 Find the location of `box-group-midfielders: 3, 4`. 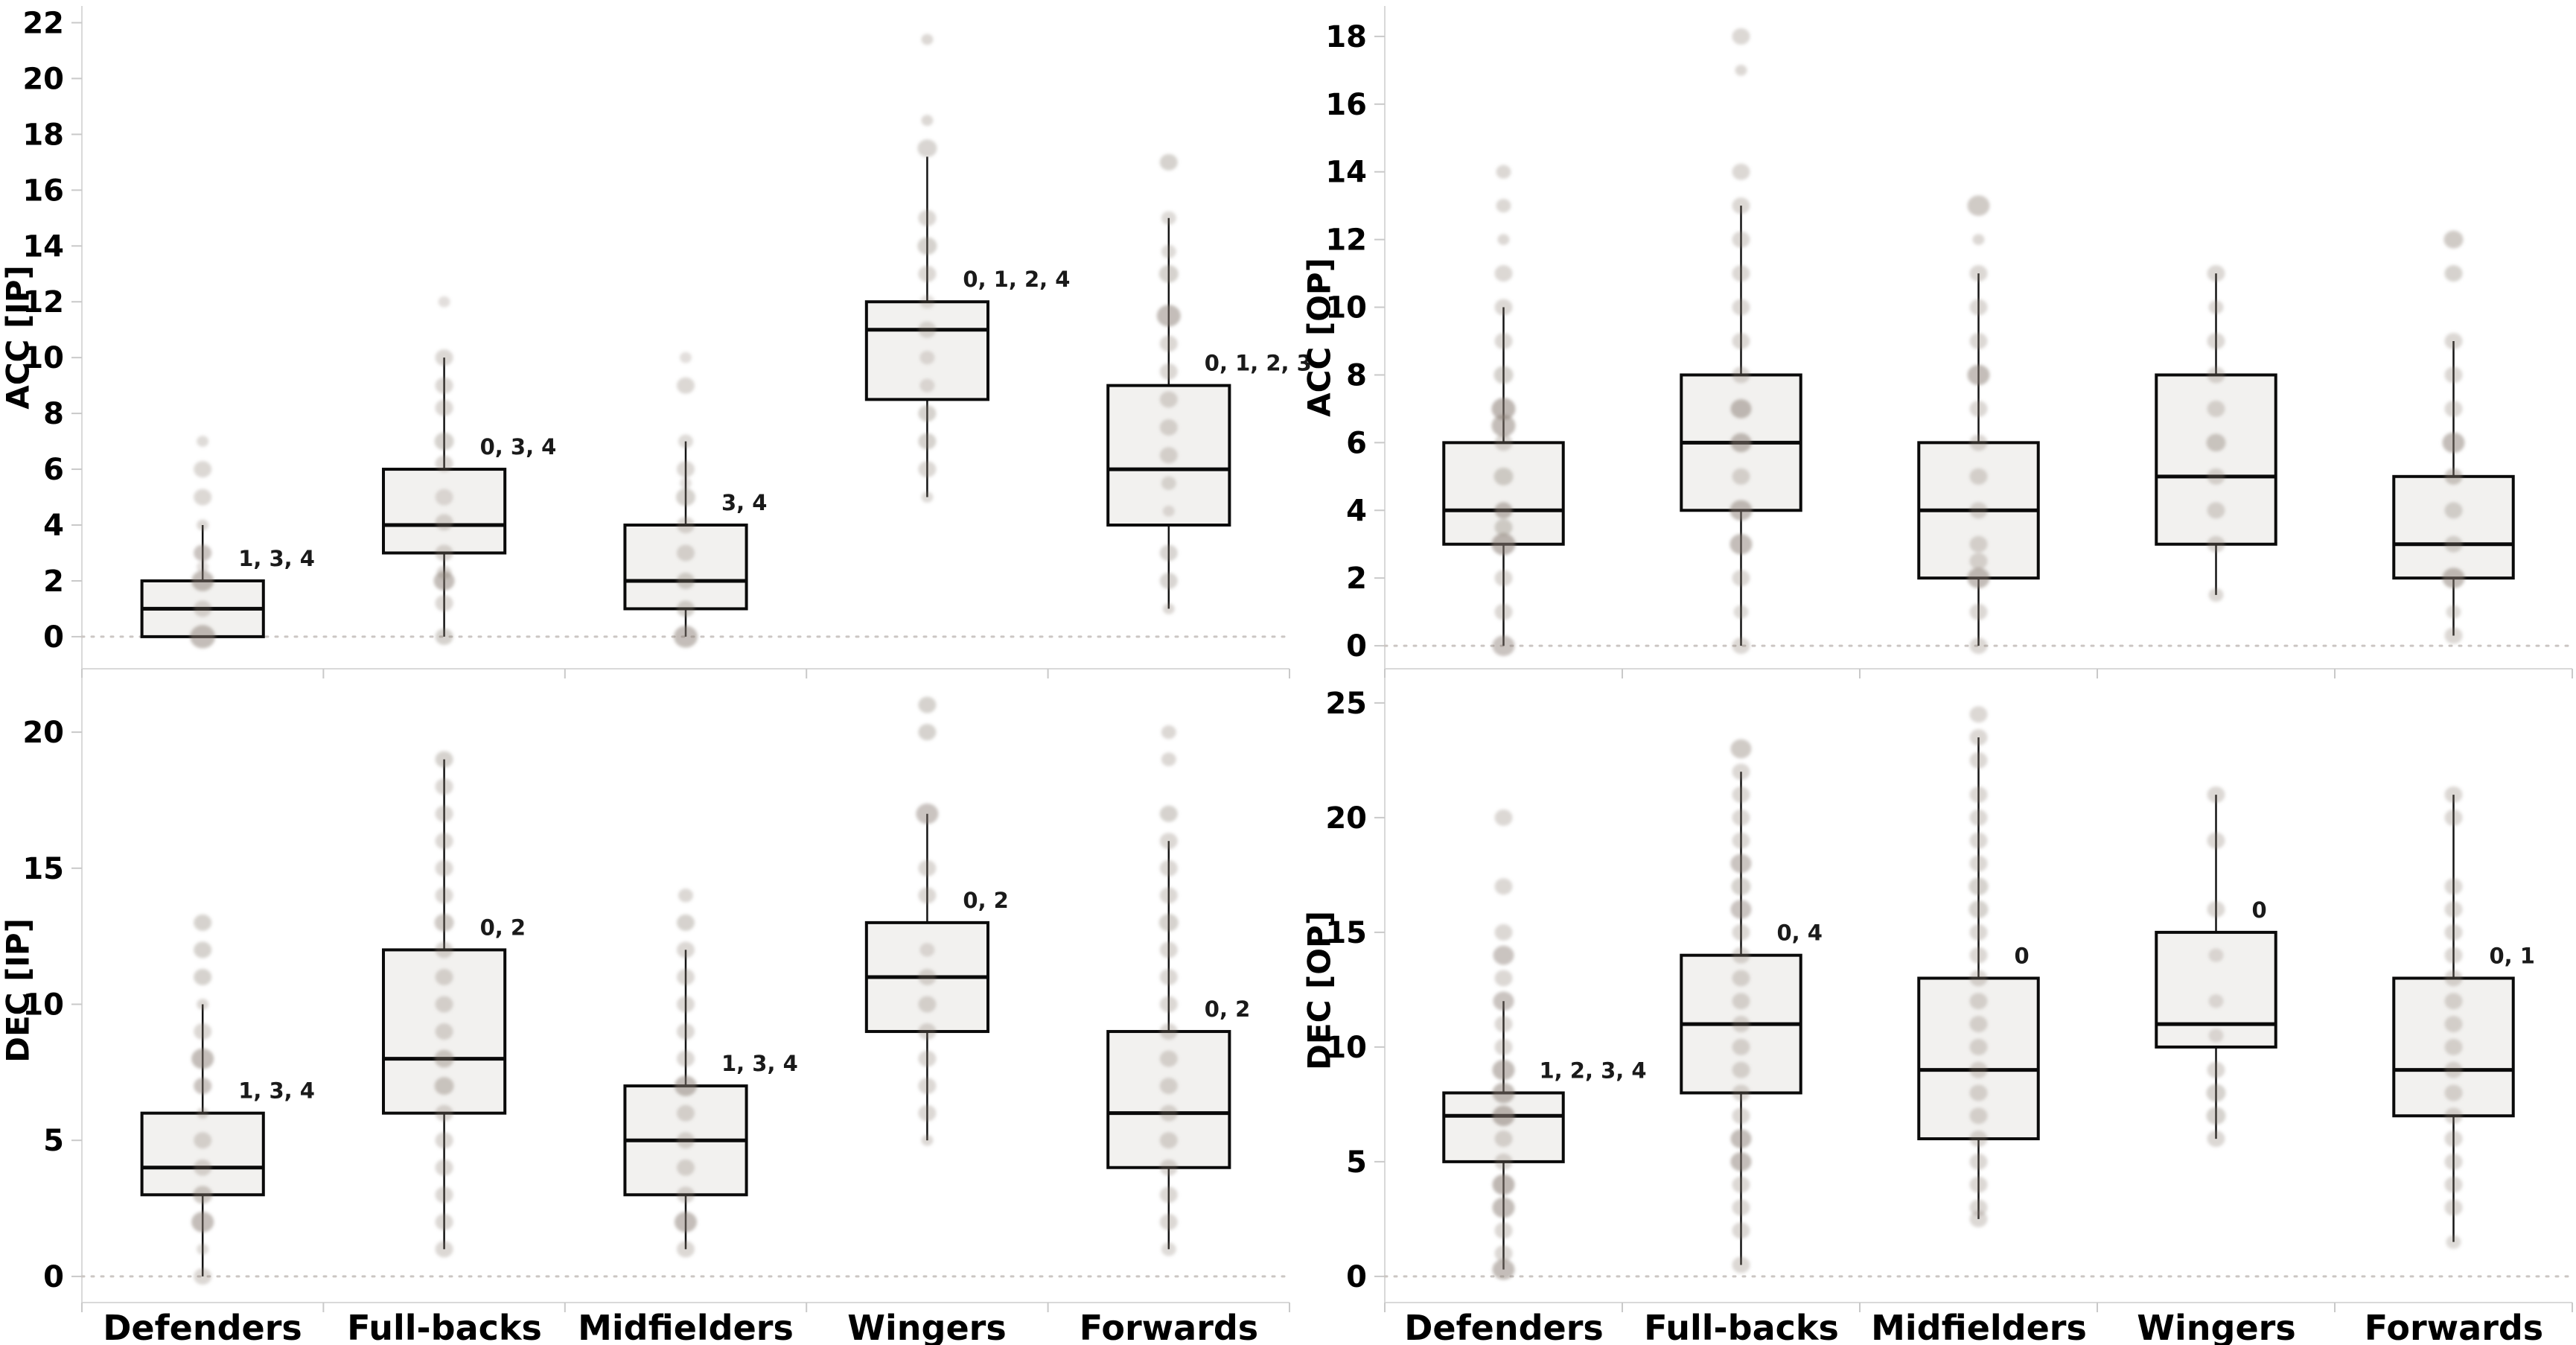

box-group-midfielders: 3, 4 is located at coordinates (695, 500).